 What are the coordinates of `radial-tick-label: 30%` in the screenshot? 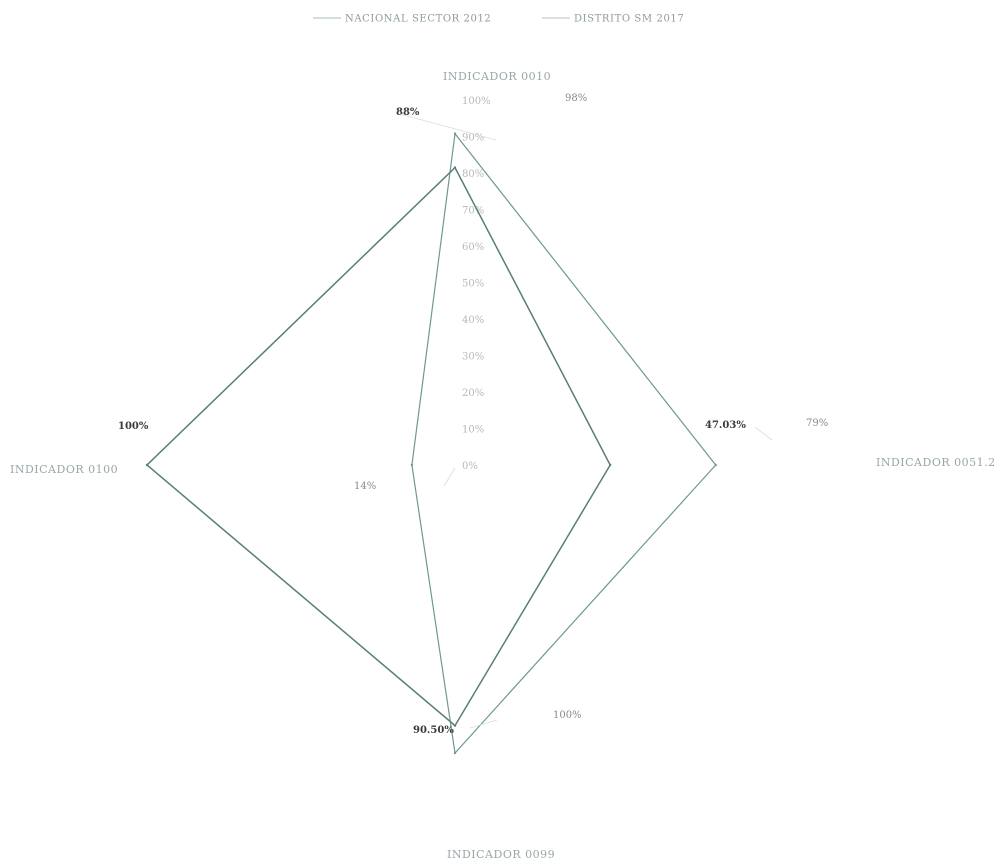 It's located at (473, 357).